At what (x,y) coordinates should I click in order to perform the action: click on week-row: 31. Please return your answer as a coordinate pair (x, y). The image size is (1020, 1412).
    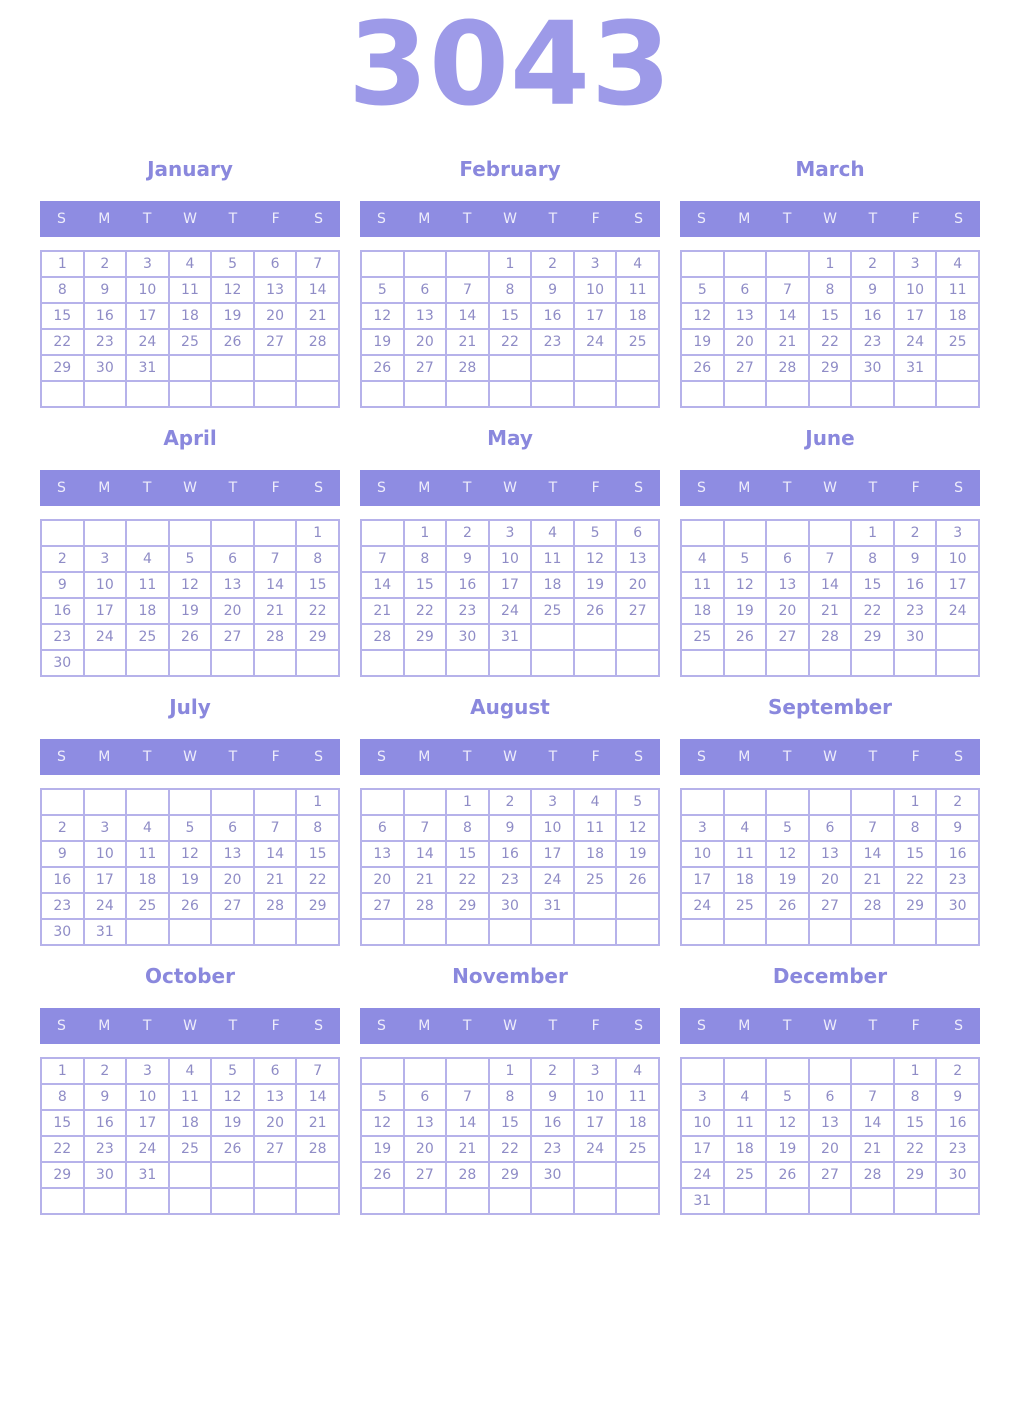
    Looking at the image, I should click on (830, 1201).